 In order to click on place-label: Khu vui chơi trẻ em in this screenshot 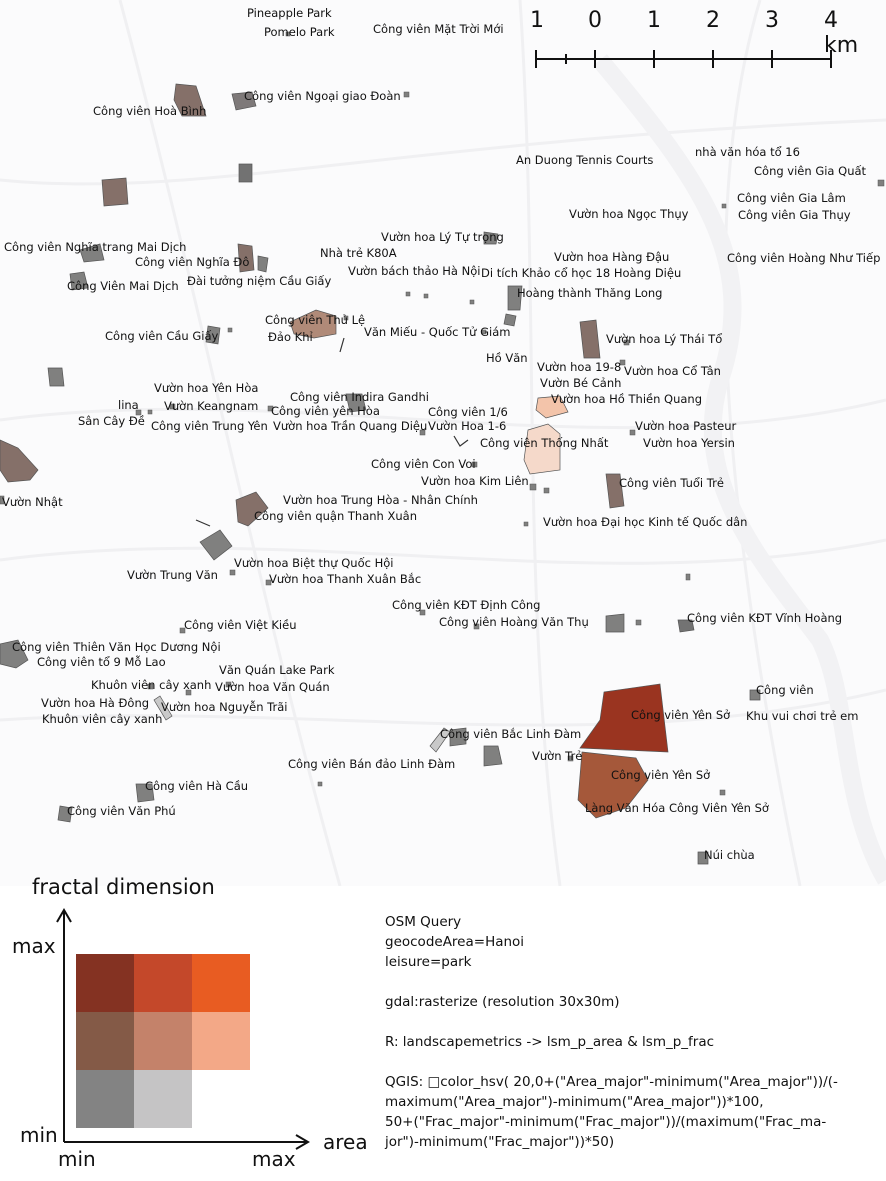, I will do `click(802, 716)`.